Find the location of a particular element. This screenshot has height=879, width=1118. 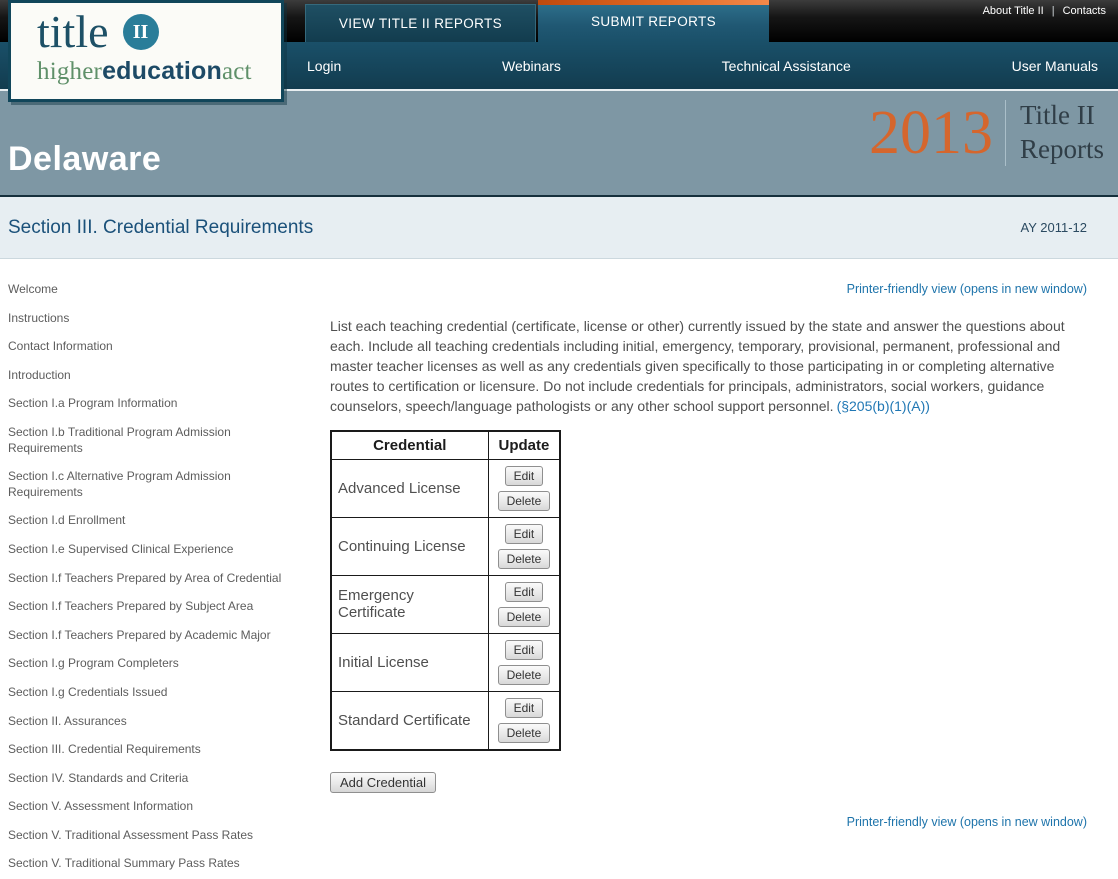

credential-name-cell: Advanced License is located at coordinates (409, 488).